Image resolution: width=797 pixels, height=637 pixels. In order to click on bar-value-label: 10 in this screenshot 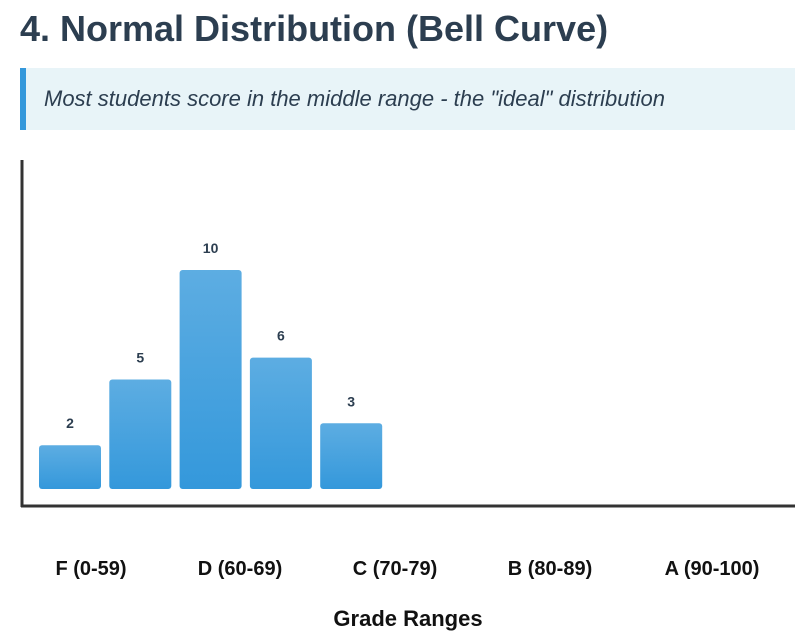, I will do `click(211, 248)`.